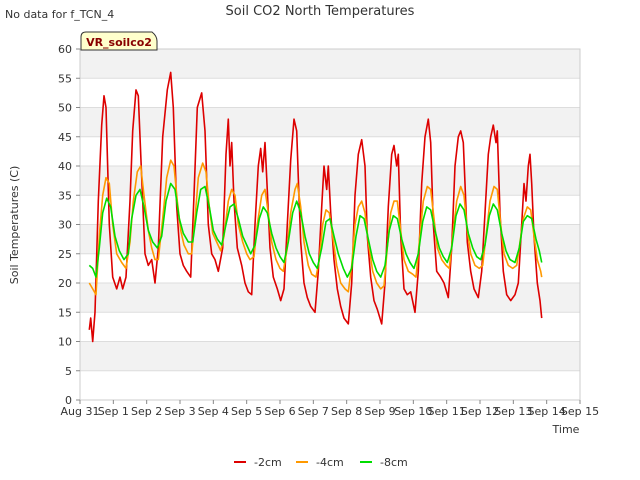  I want to click on x-axis-label: Time, so click(566, 429).